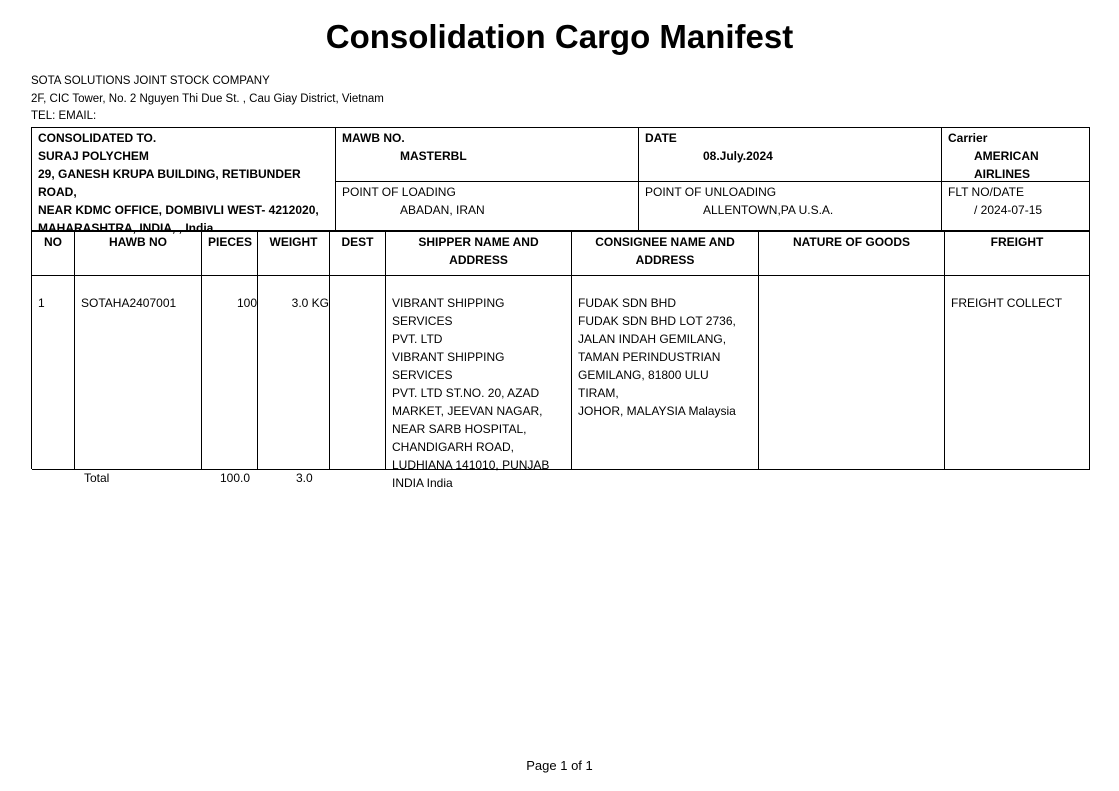 This screenshot has height=791, width=1119. What do you see at coordinates (358, 254) in the screenshot?
I see `header-dest: DEST` at bounding box center [358, 254].